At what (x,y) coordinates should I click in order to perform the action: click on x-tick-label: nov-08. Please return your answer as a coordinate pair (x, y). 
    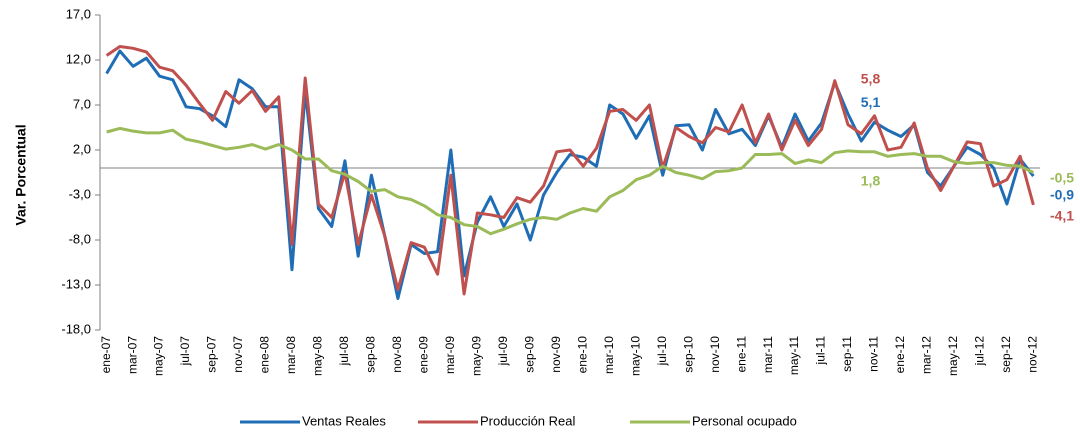
    Looking at the image, I should click on (397, 354).